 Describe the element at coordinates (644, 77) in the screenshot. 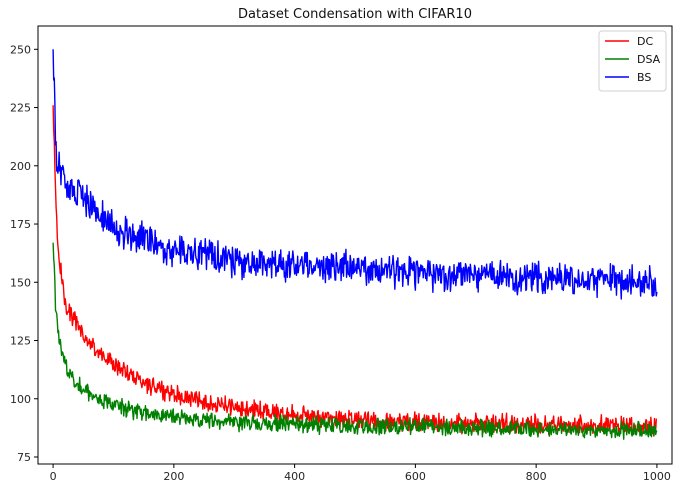

I see `legend-label-bs: BS` at that location.